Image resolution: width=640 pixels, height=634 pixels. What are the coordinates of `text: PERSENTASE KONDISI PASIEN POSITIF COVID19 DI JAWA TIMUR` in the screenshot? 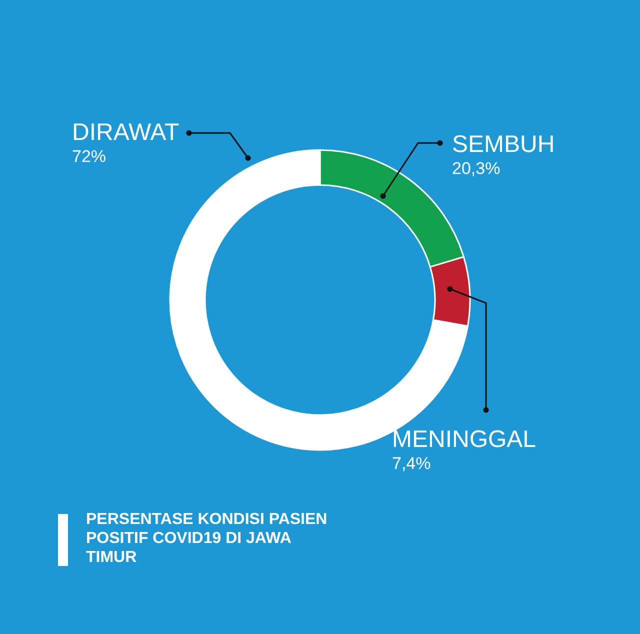 It's located at (207, 538).